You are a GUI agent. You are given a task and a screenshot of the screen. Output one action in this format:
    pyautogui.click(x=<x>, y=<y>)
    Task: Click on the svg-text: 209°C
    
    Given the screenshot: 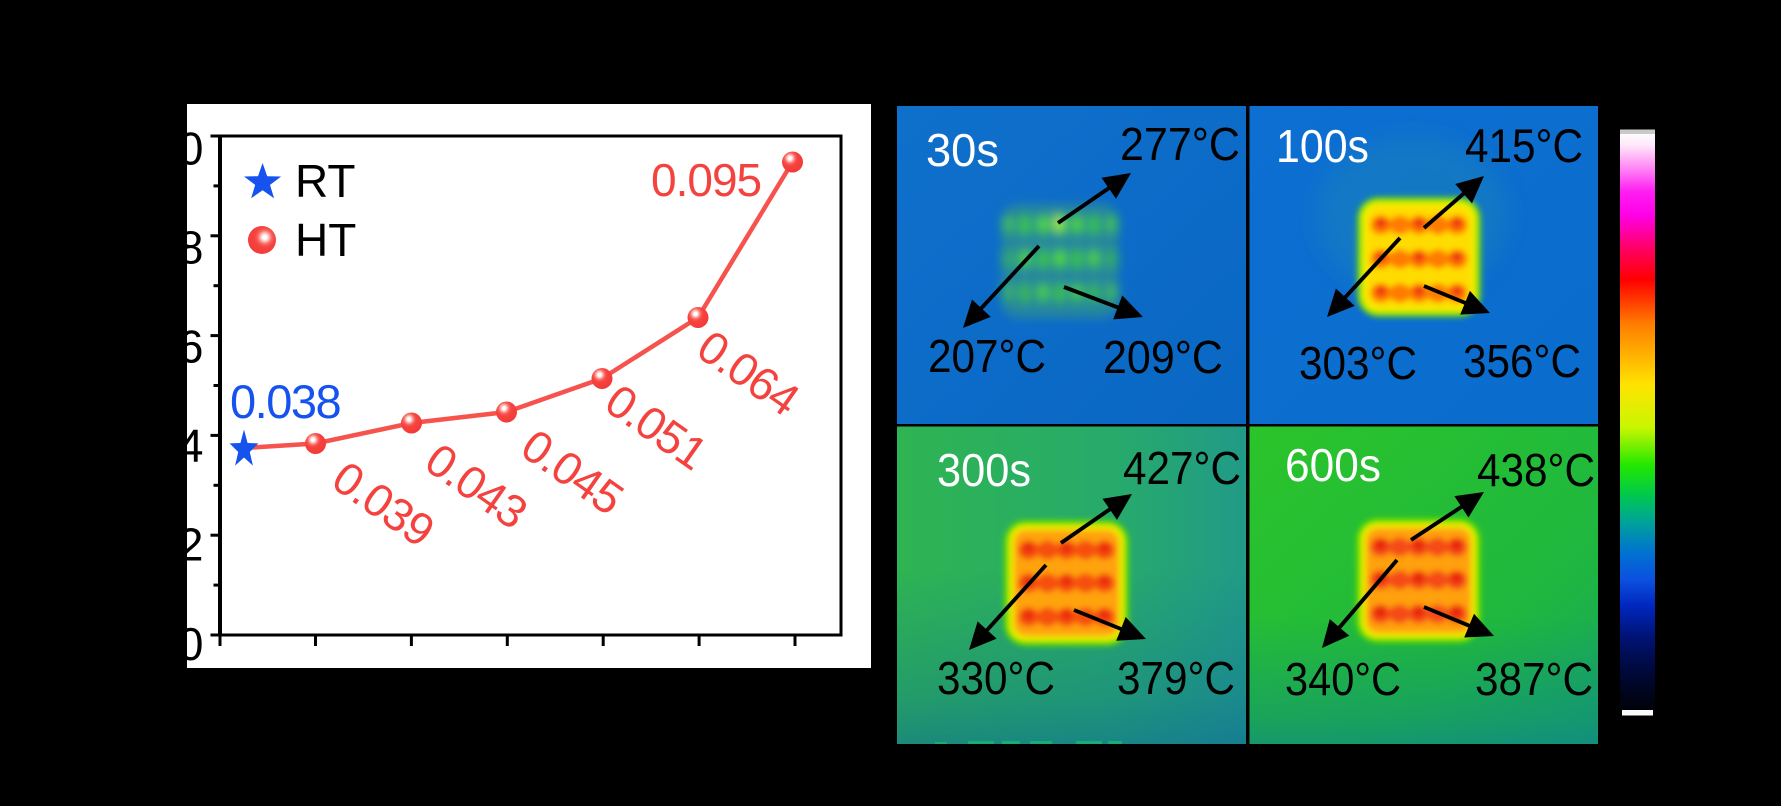 What is the action you would take?
    pyautogui.click(x=1163, y=357)
    